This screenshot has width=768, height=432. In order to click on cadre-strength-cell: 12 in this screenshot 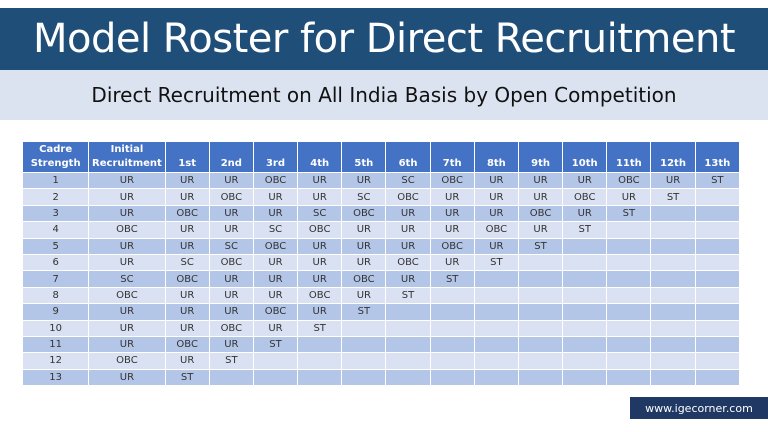, I will do `click(55, 361)`.